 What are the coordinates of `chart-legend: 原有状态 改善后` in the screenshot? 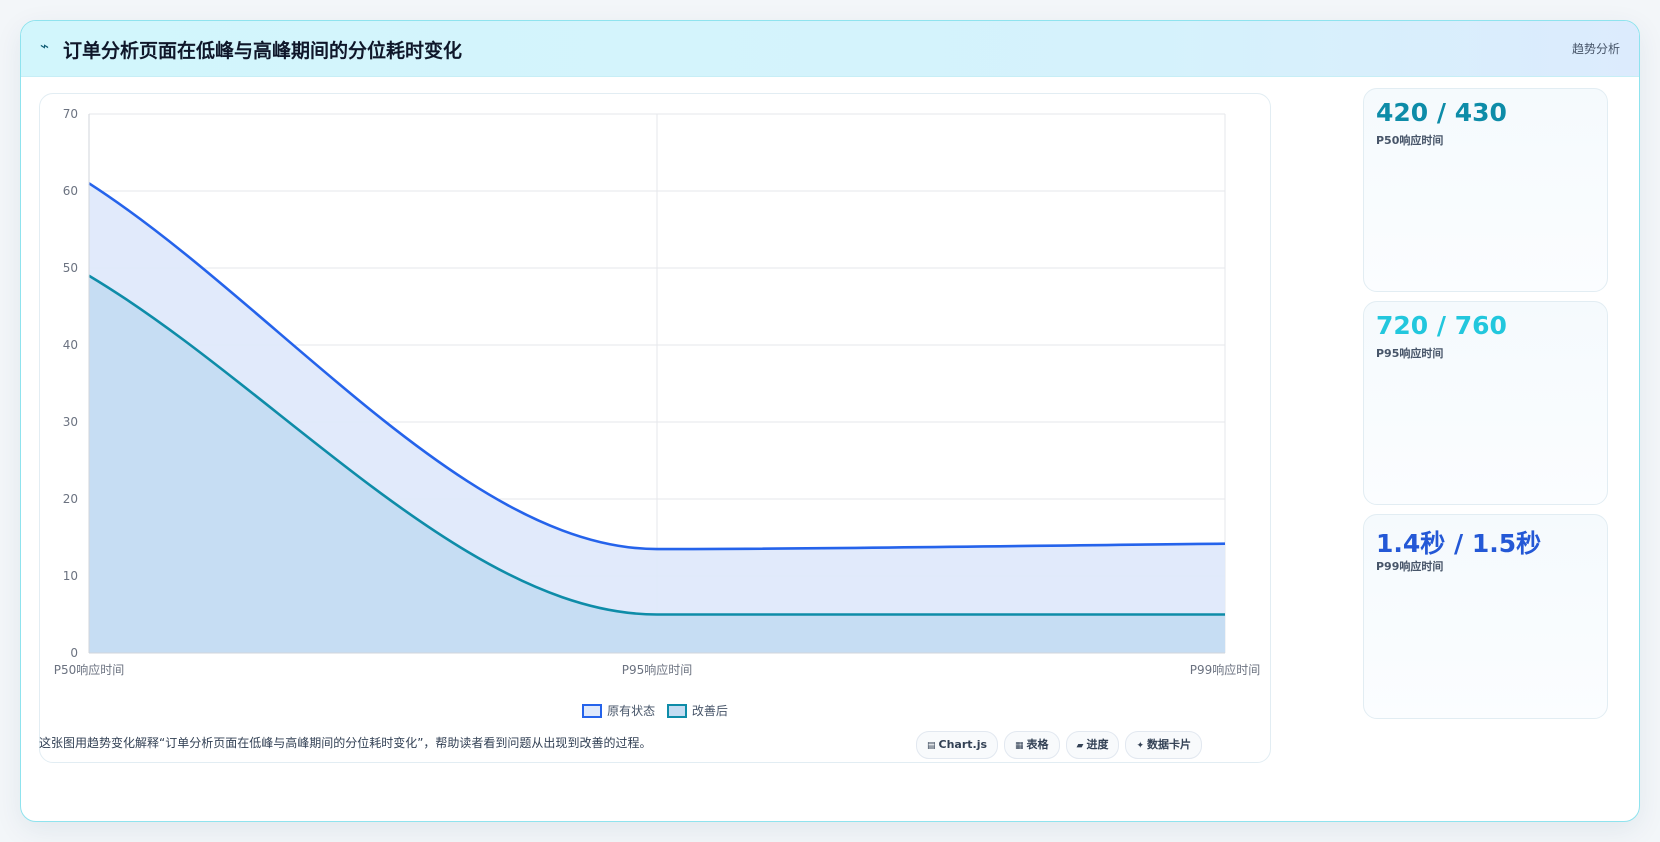 It's located at (655, 710).